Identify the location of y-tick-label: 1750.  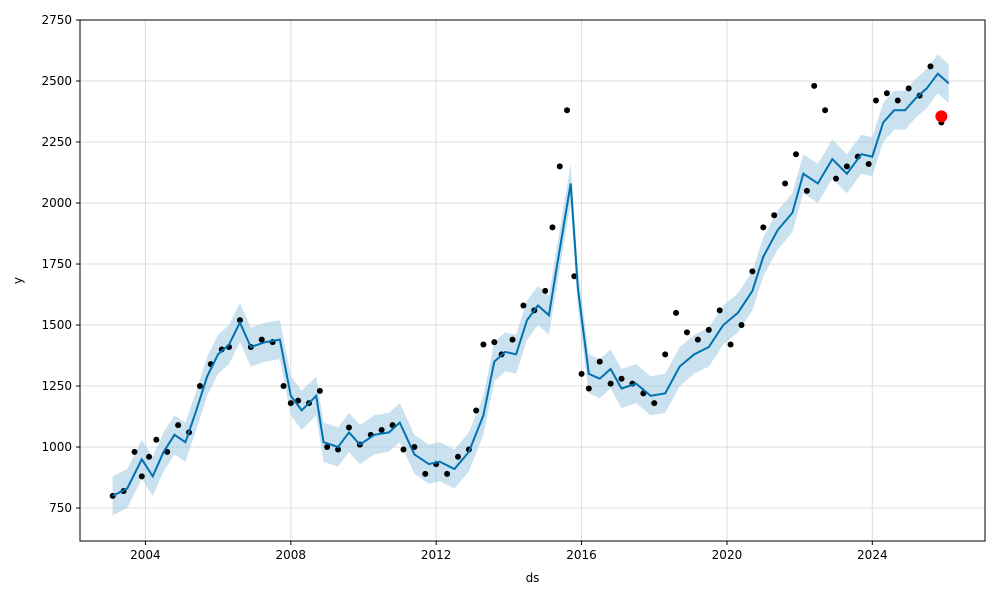
(56, 264).